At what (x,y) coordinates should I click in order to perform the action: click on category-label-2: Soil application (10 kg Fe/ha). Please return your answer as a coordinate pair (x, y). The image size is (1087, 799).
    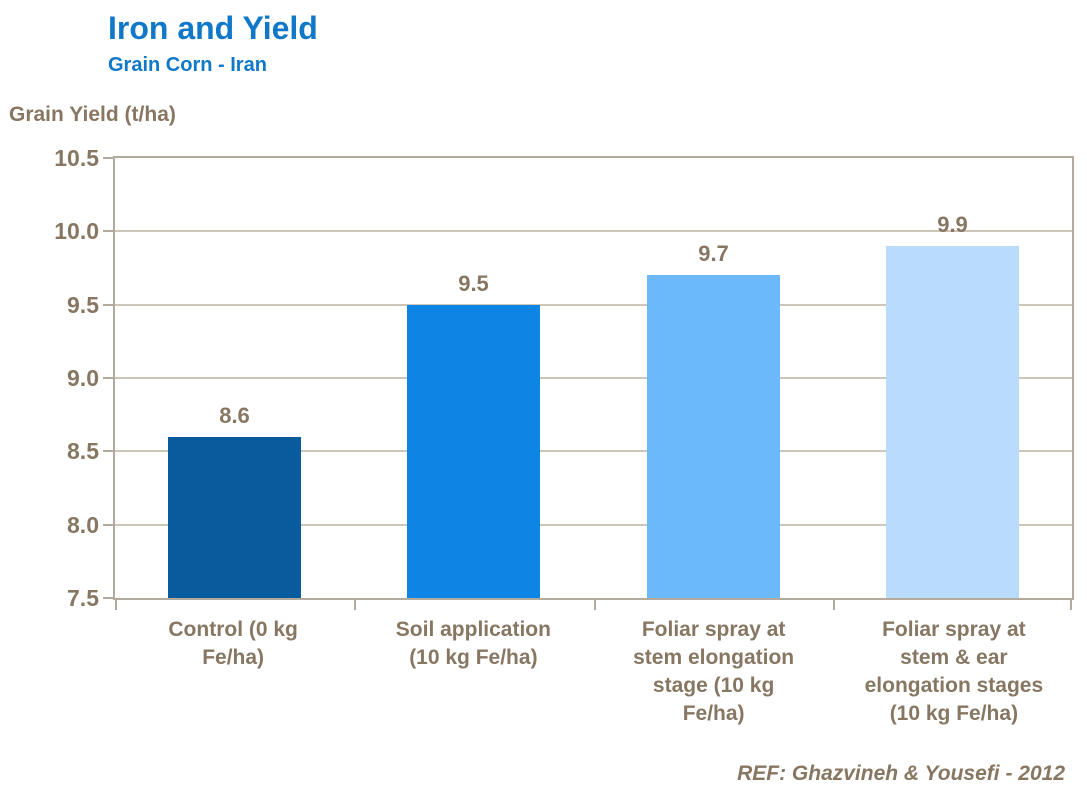
    Looking at the image, I should click on (473, 672).